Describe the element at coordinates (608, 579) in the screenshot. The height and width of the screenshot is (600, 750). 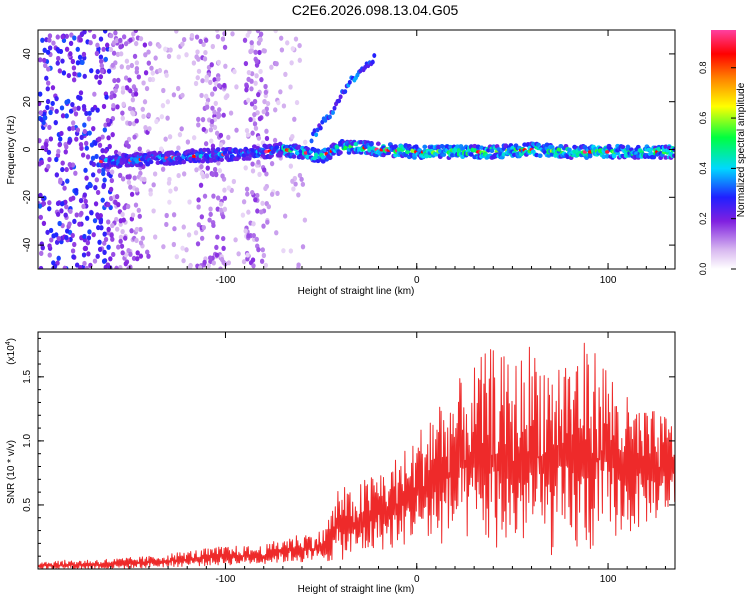
I see `x-tick-label: 100` at that location.